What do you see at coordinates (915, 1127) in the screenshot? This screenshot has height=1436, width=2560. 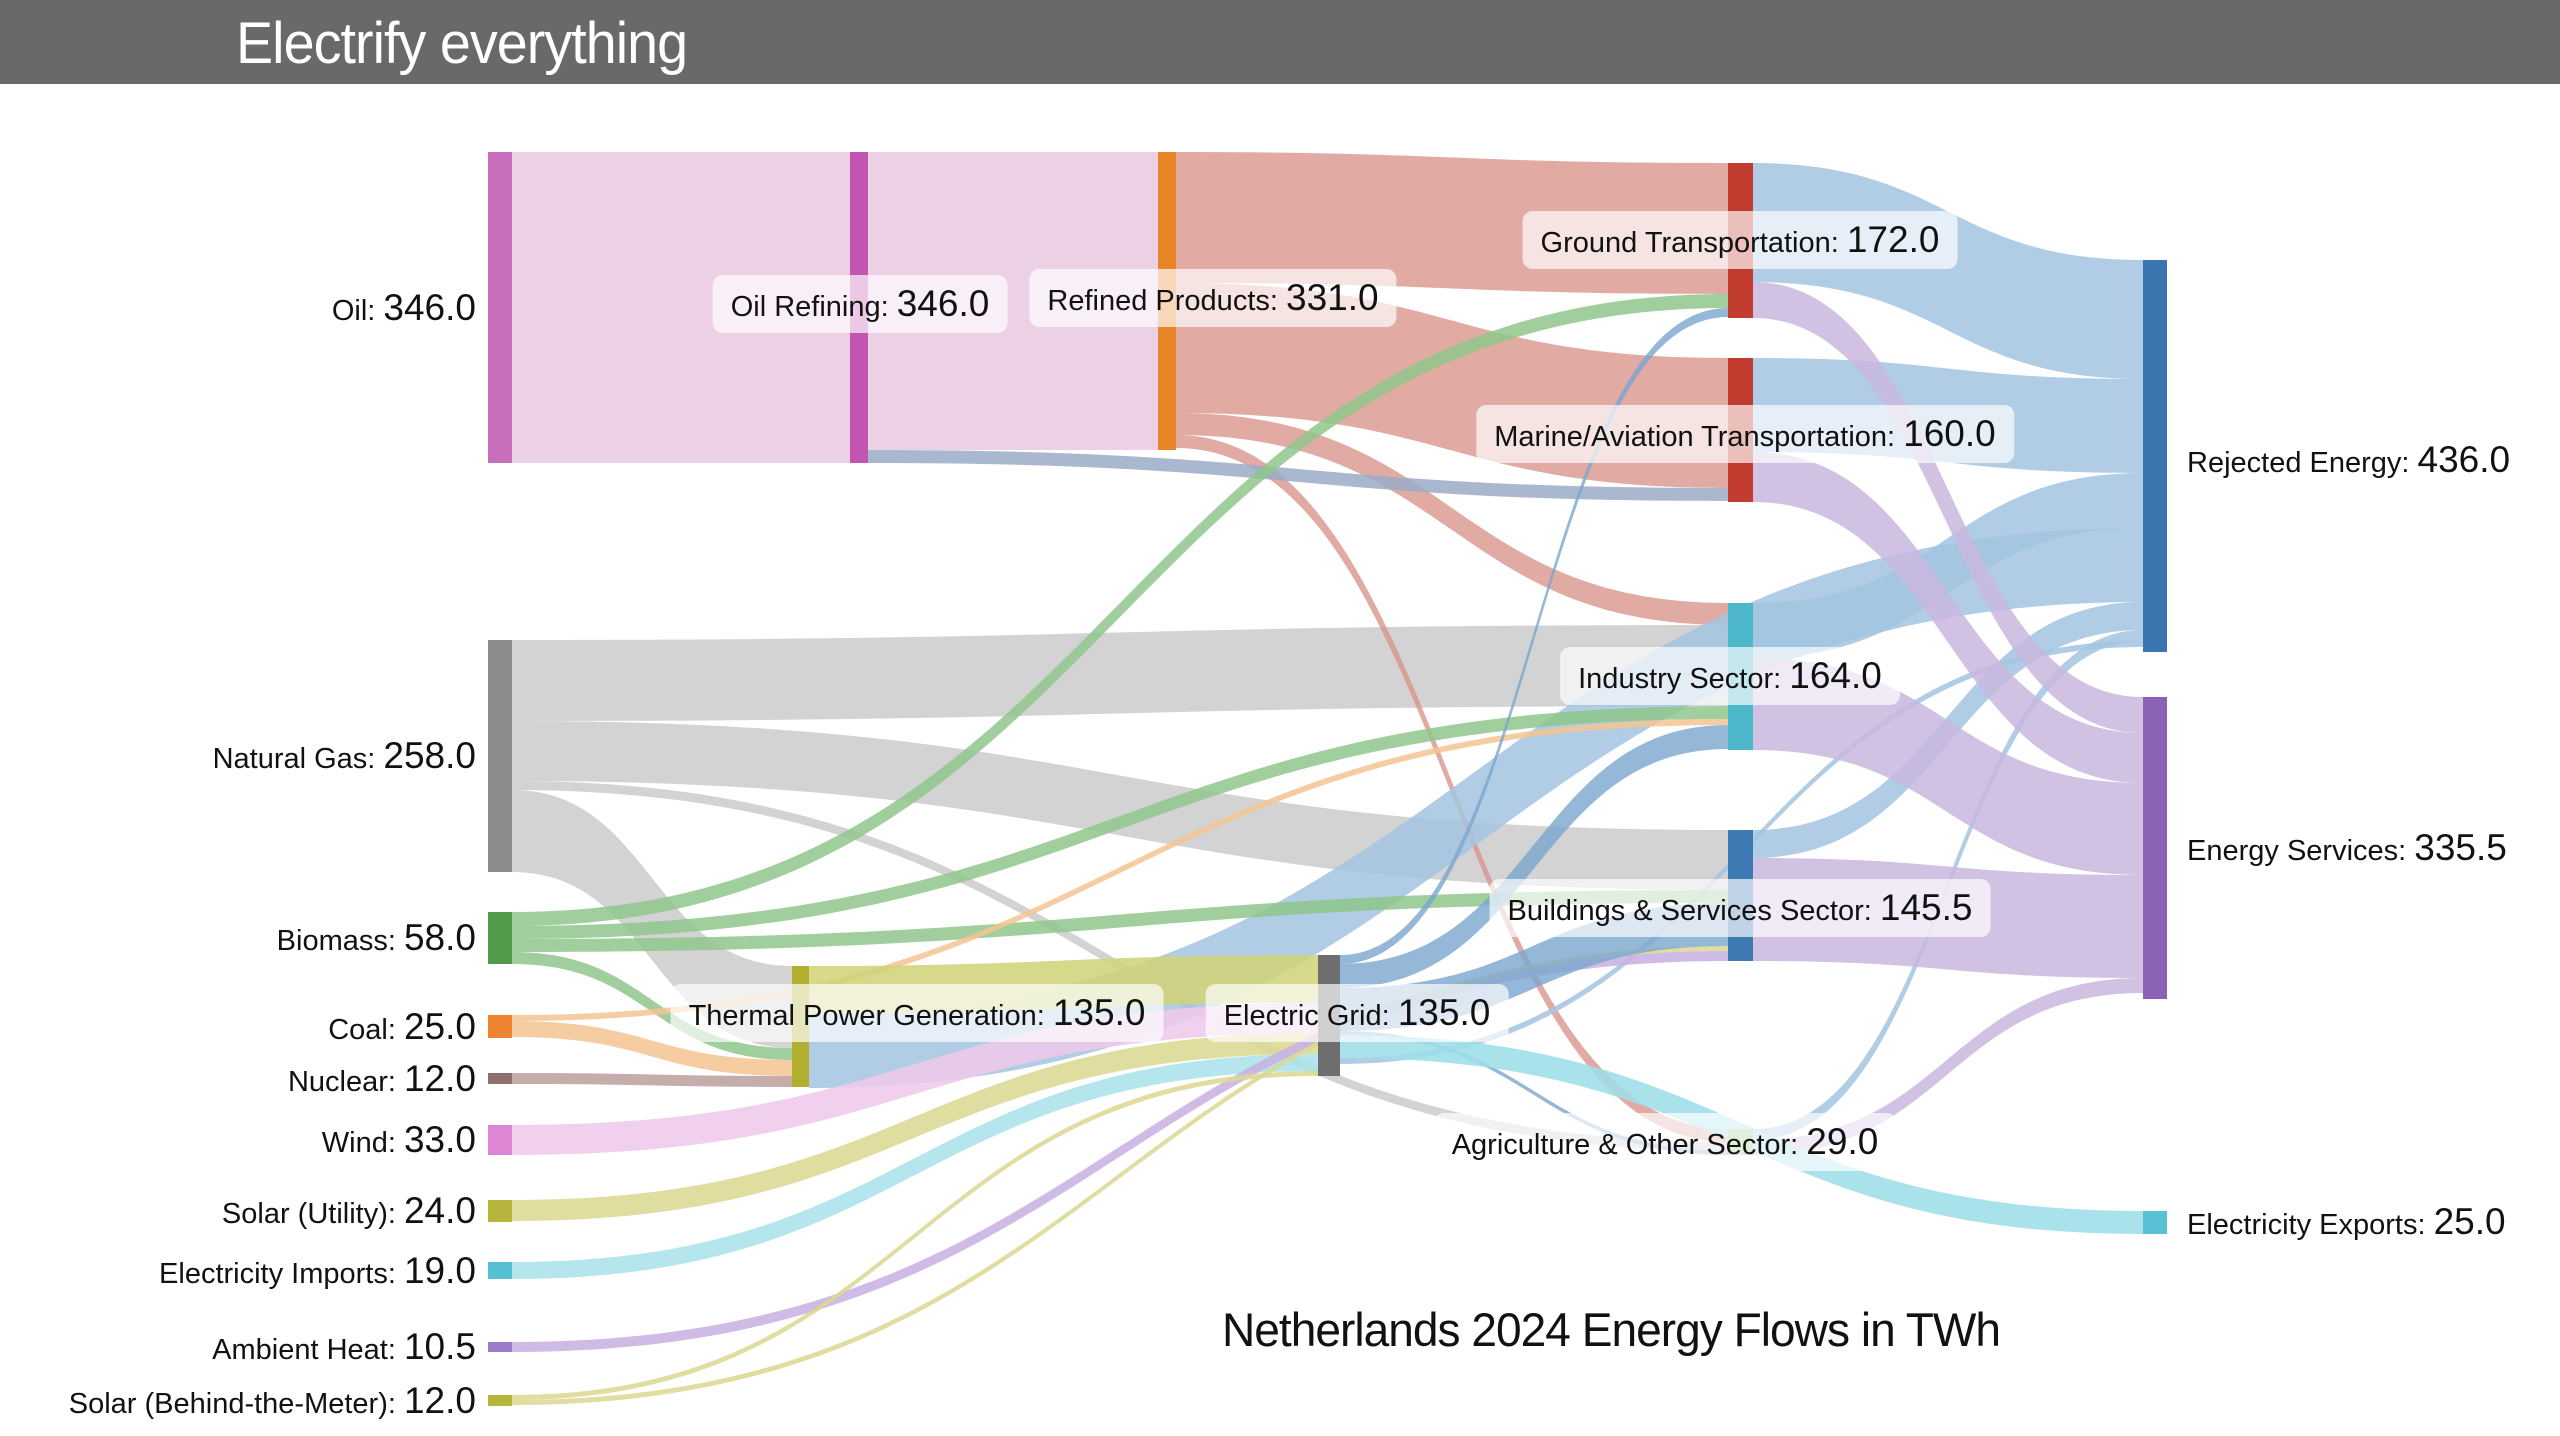 I see `flow-solar-utility-to-electric-grid` at bounding box center [915, 1127].